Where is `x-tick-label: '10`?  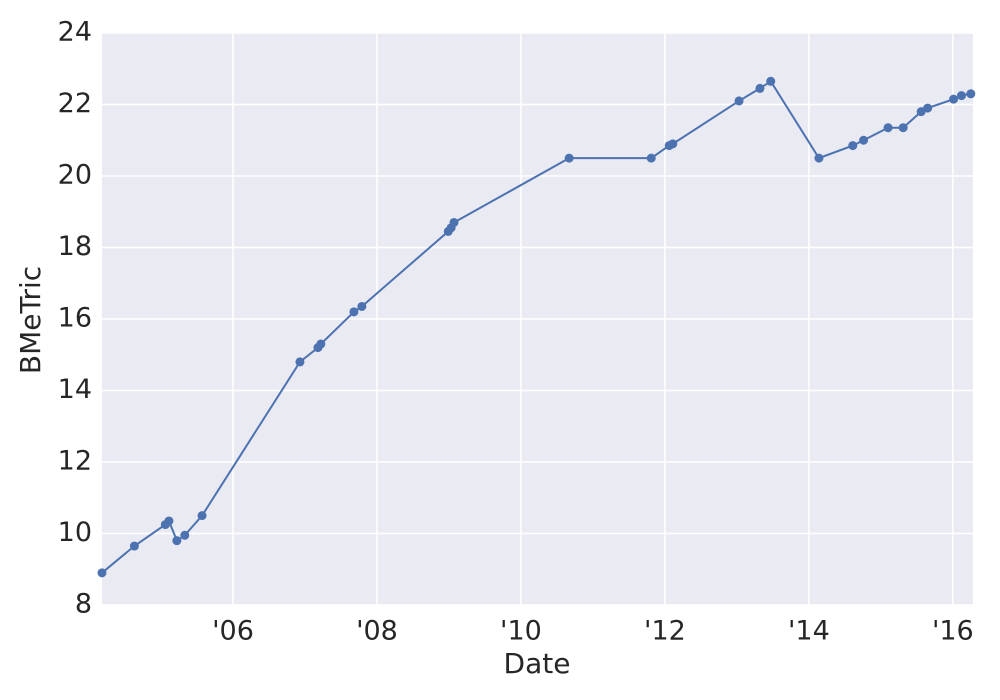 x-tick-label: '10 is located at coordinates (521, 631).